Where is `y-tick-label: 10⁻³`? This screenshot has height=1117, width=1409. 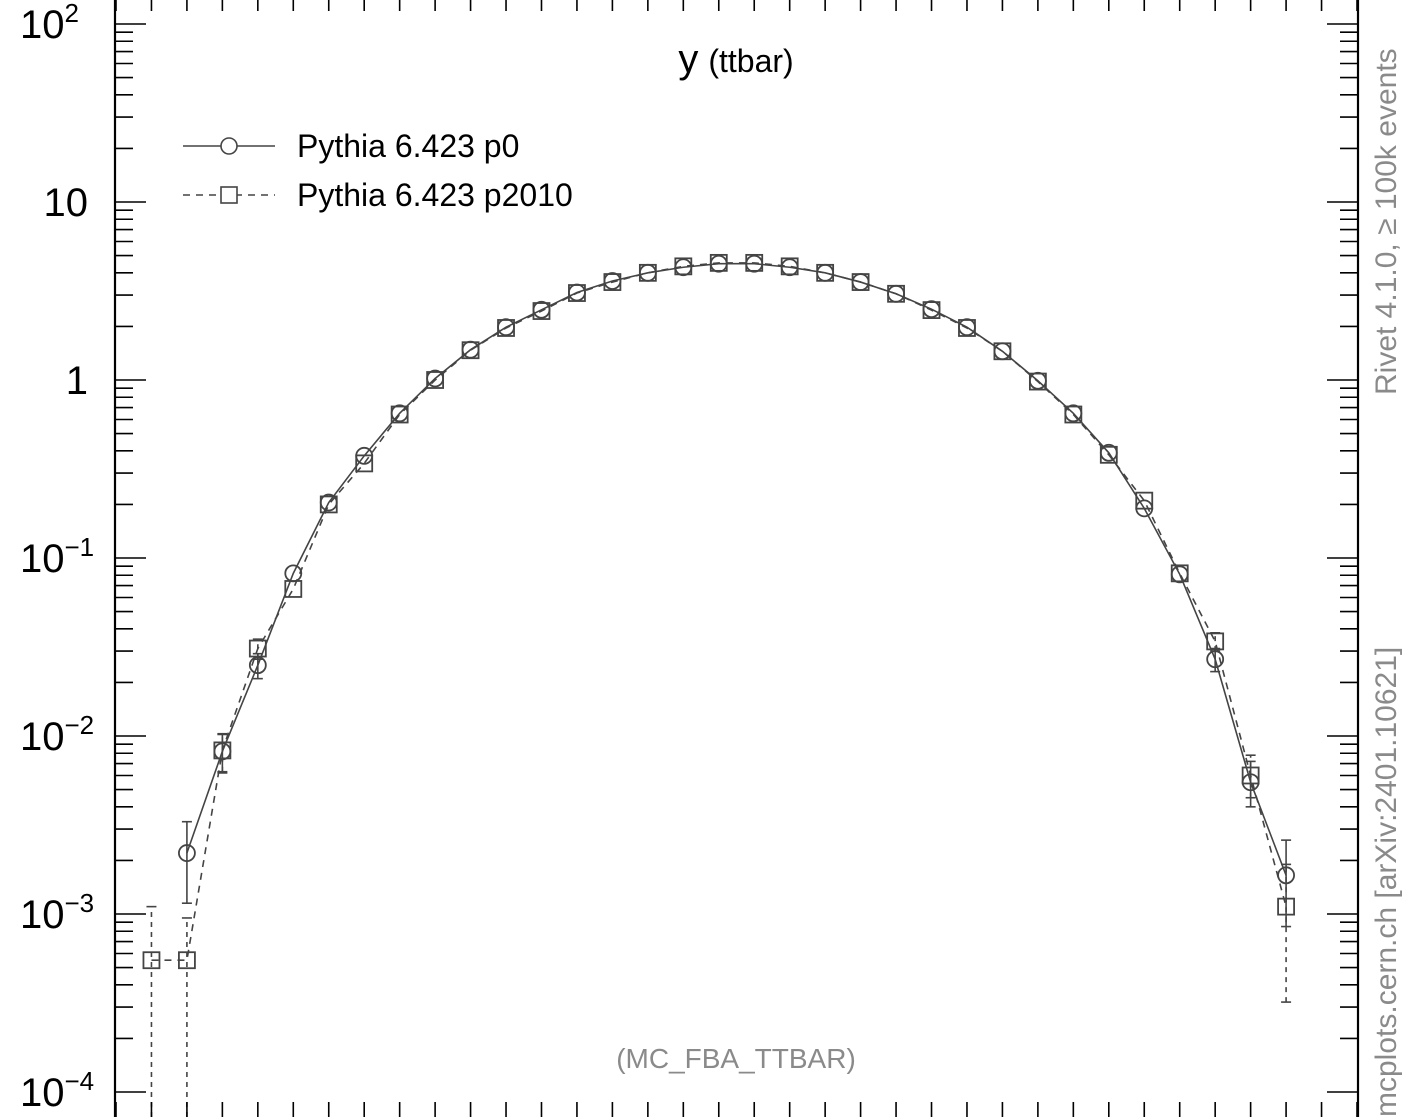 y-tick-label: 10⁻³ is located at coordinates (57, 912).